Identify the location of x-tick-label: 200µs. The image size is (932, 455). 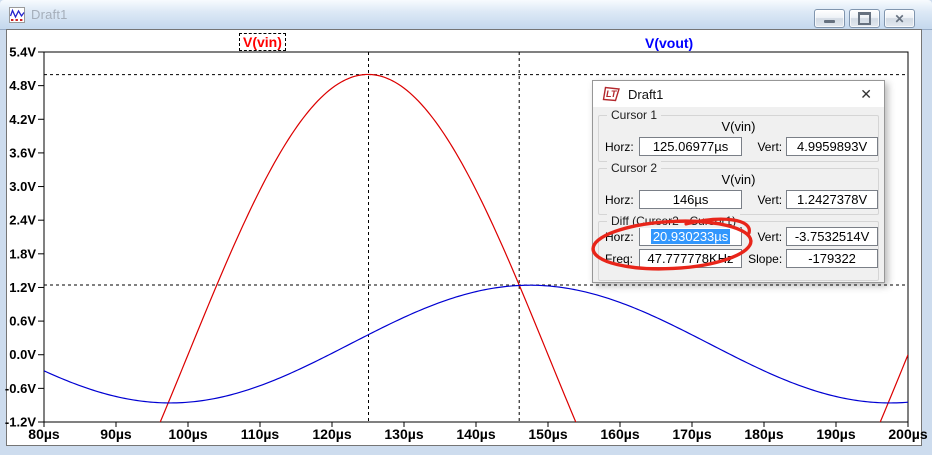
(907, 434).